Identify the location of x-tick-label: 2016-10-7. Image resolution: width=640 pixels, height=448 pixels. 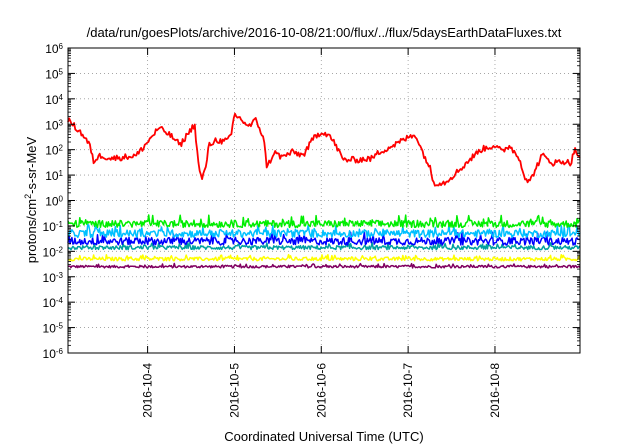
(408, 390).